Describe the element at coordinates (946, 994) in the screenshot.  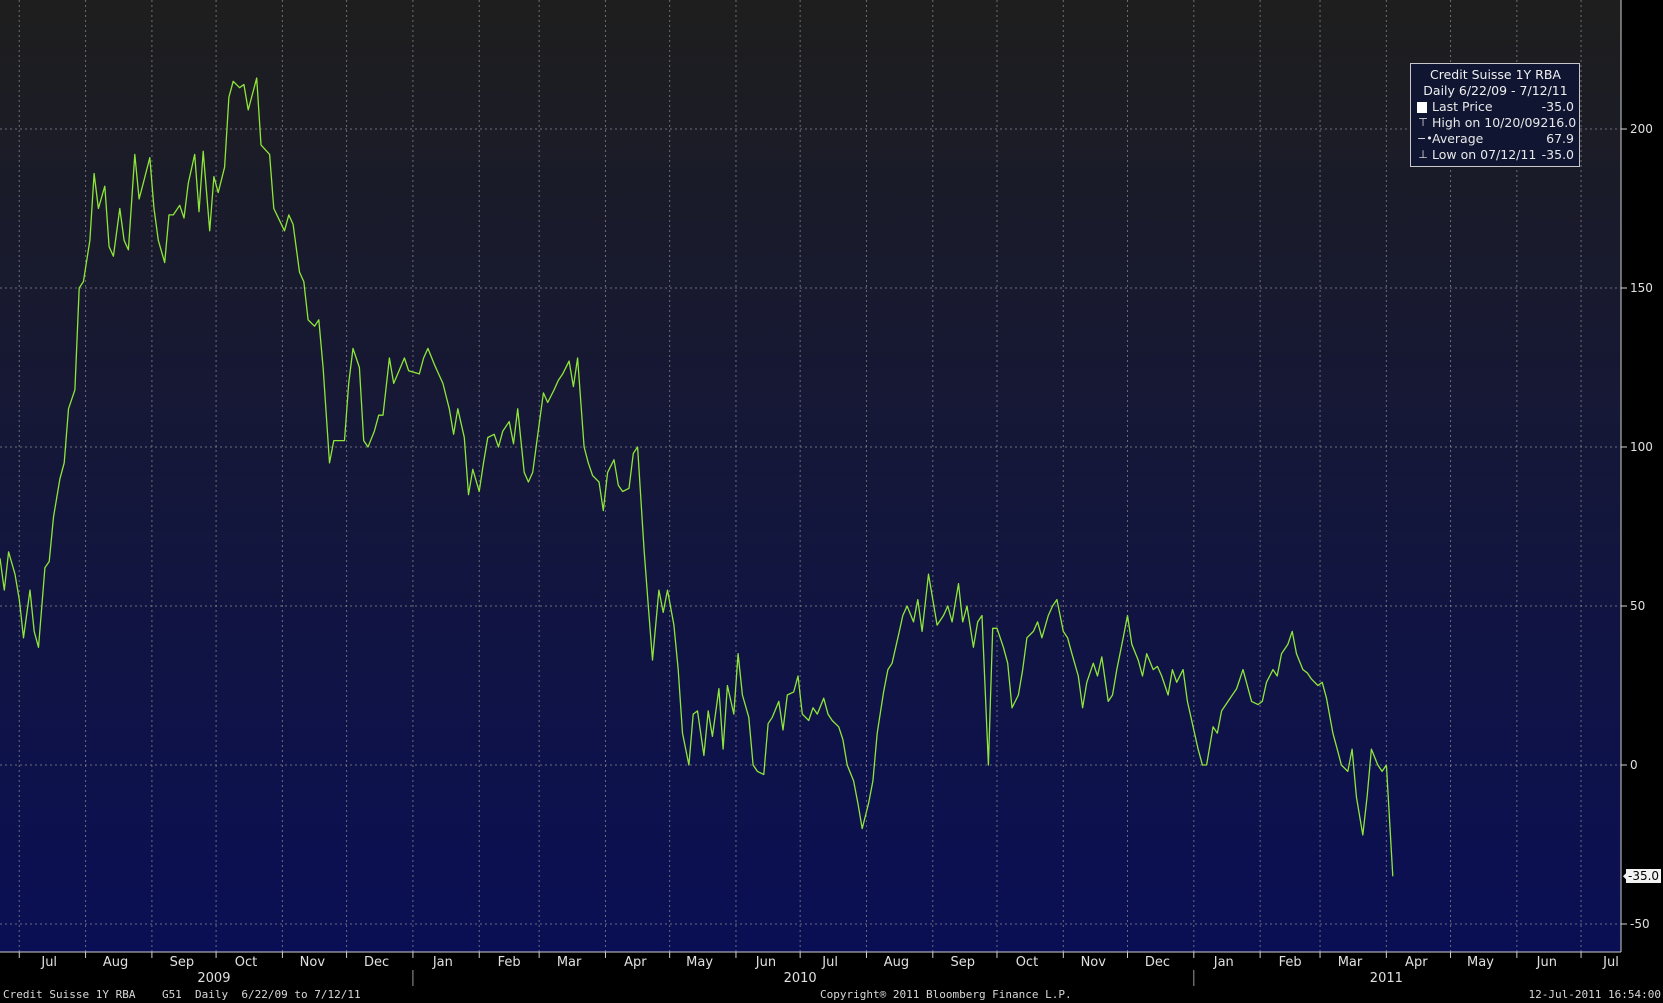
I see `footer-copyright: Copyright® 2011 Bloomberg Finance L.P.` at that location.